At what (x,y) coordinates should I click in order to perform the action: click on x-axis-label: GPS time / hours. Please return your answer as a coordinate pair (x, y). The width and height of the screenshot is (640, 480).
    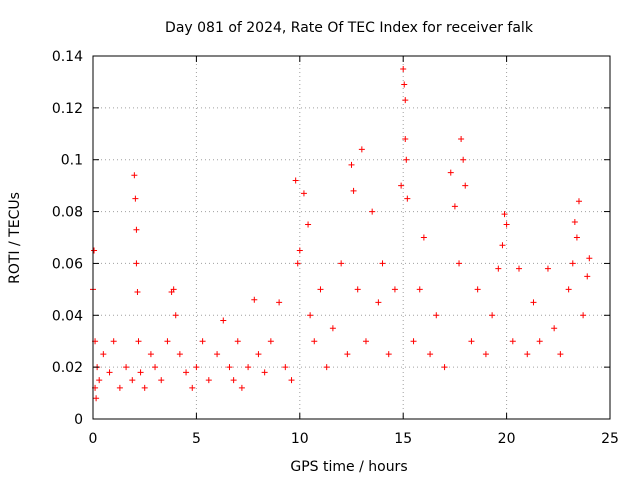
    Looking at the image, I should click on (348, 467).